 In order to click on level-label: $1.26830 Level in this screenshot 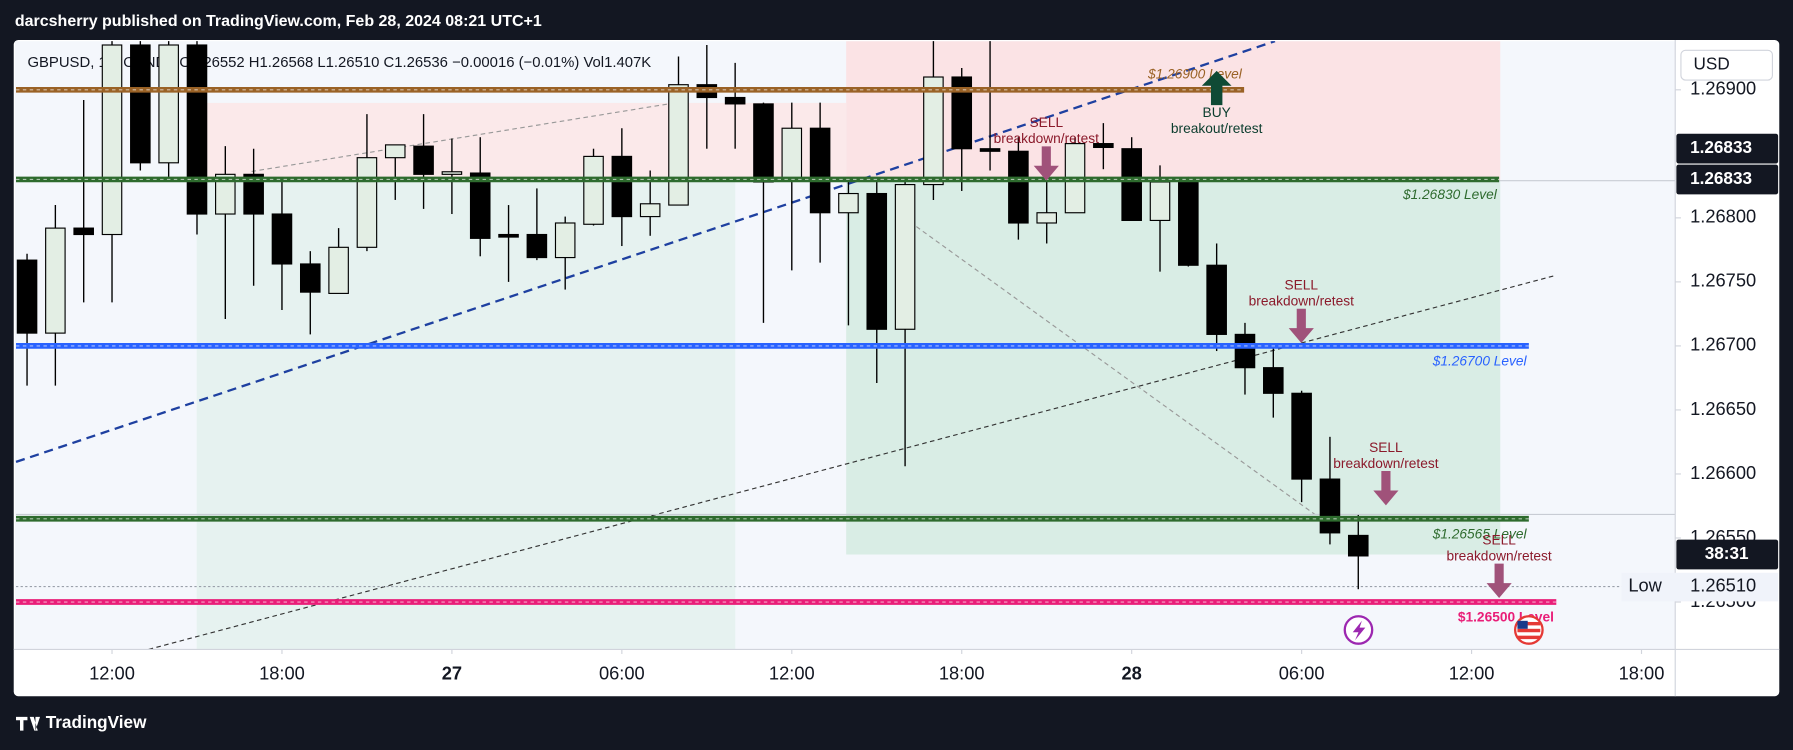, I will do `click(1450, 194)`.